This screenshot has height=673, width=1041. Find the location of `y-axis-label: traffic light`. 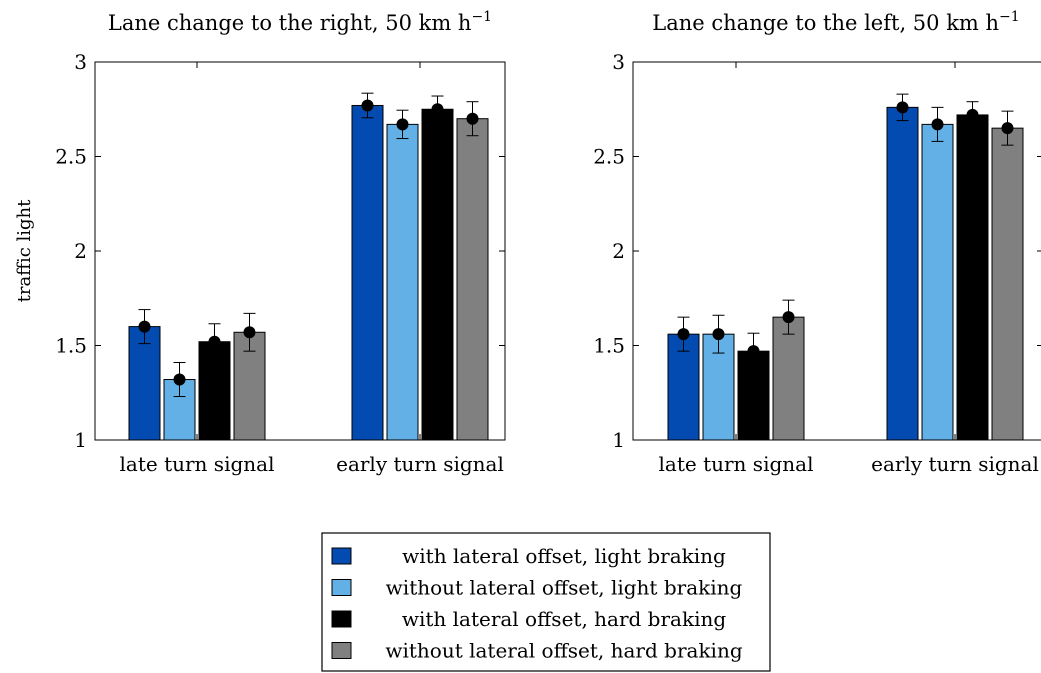

y-axis-label: traffic light is located at coordinates (24, 251).